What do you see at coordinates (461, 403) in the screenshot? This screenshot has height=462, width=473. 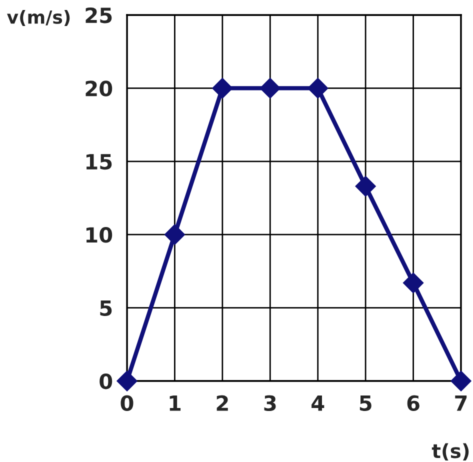 I see `x-tick-label: 7` at bounding box center [461, 403].